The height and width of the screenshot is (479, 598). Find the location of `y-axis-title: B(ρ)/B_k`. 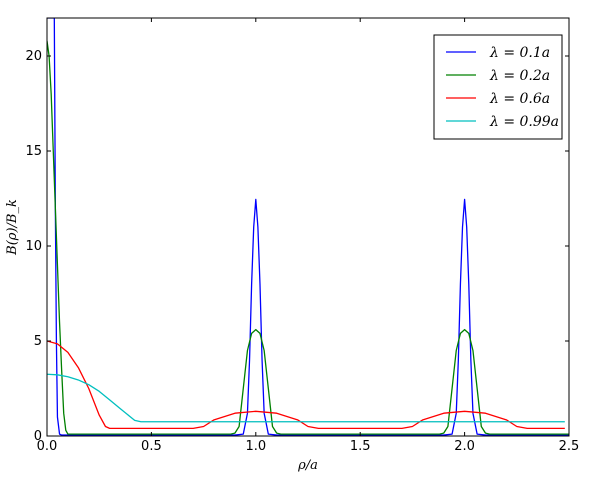

y-axis-title: B(ρ)/B_k is located at coordinates (12, 227).